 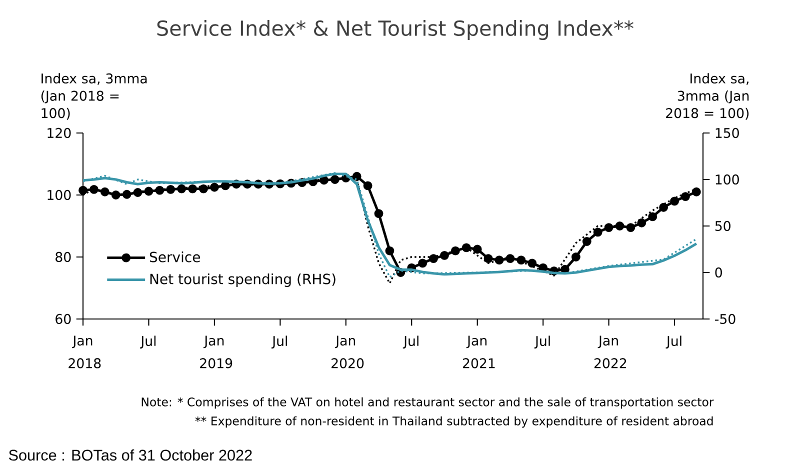 I want to click on source-note: Source : BOTas of 31 October 2022, so click(x=130, y=455).